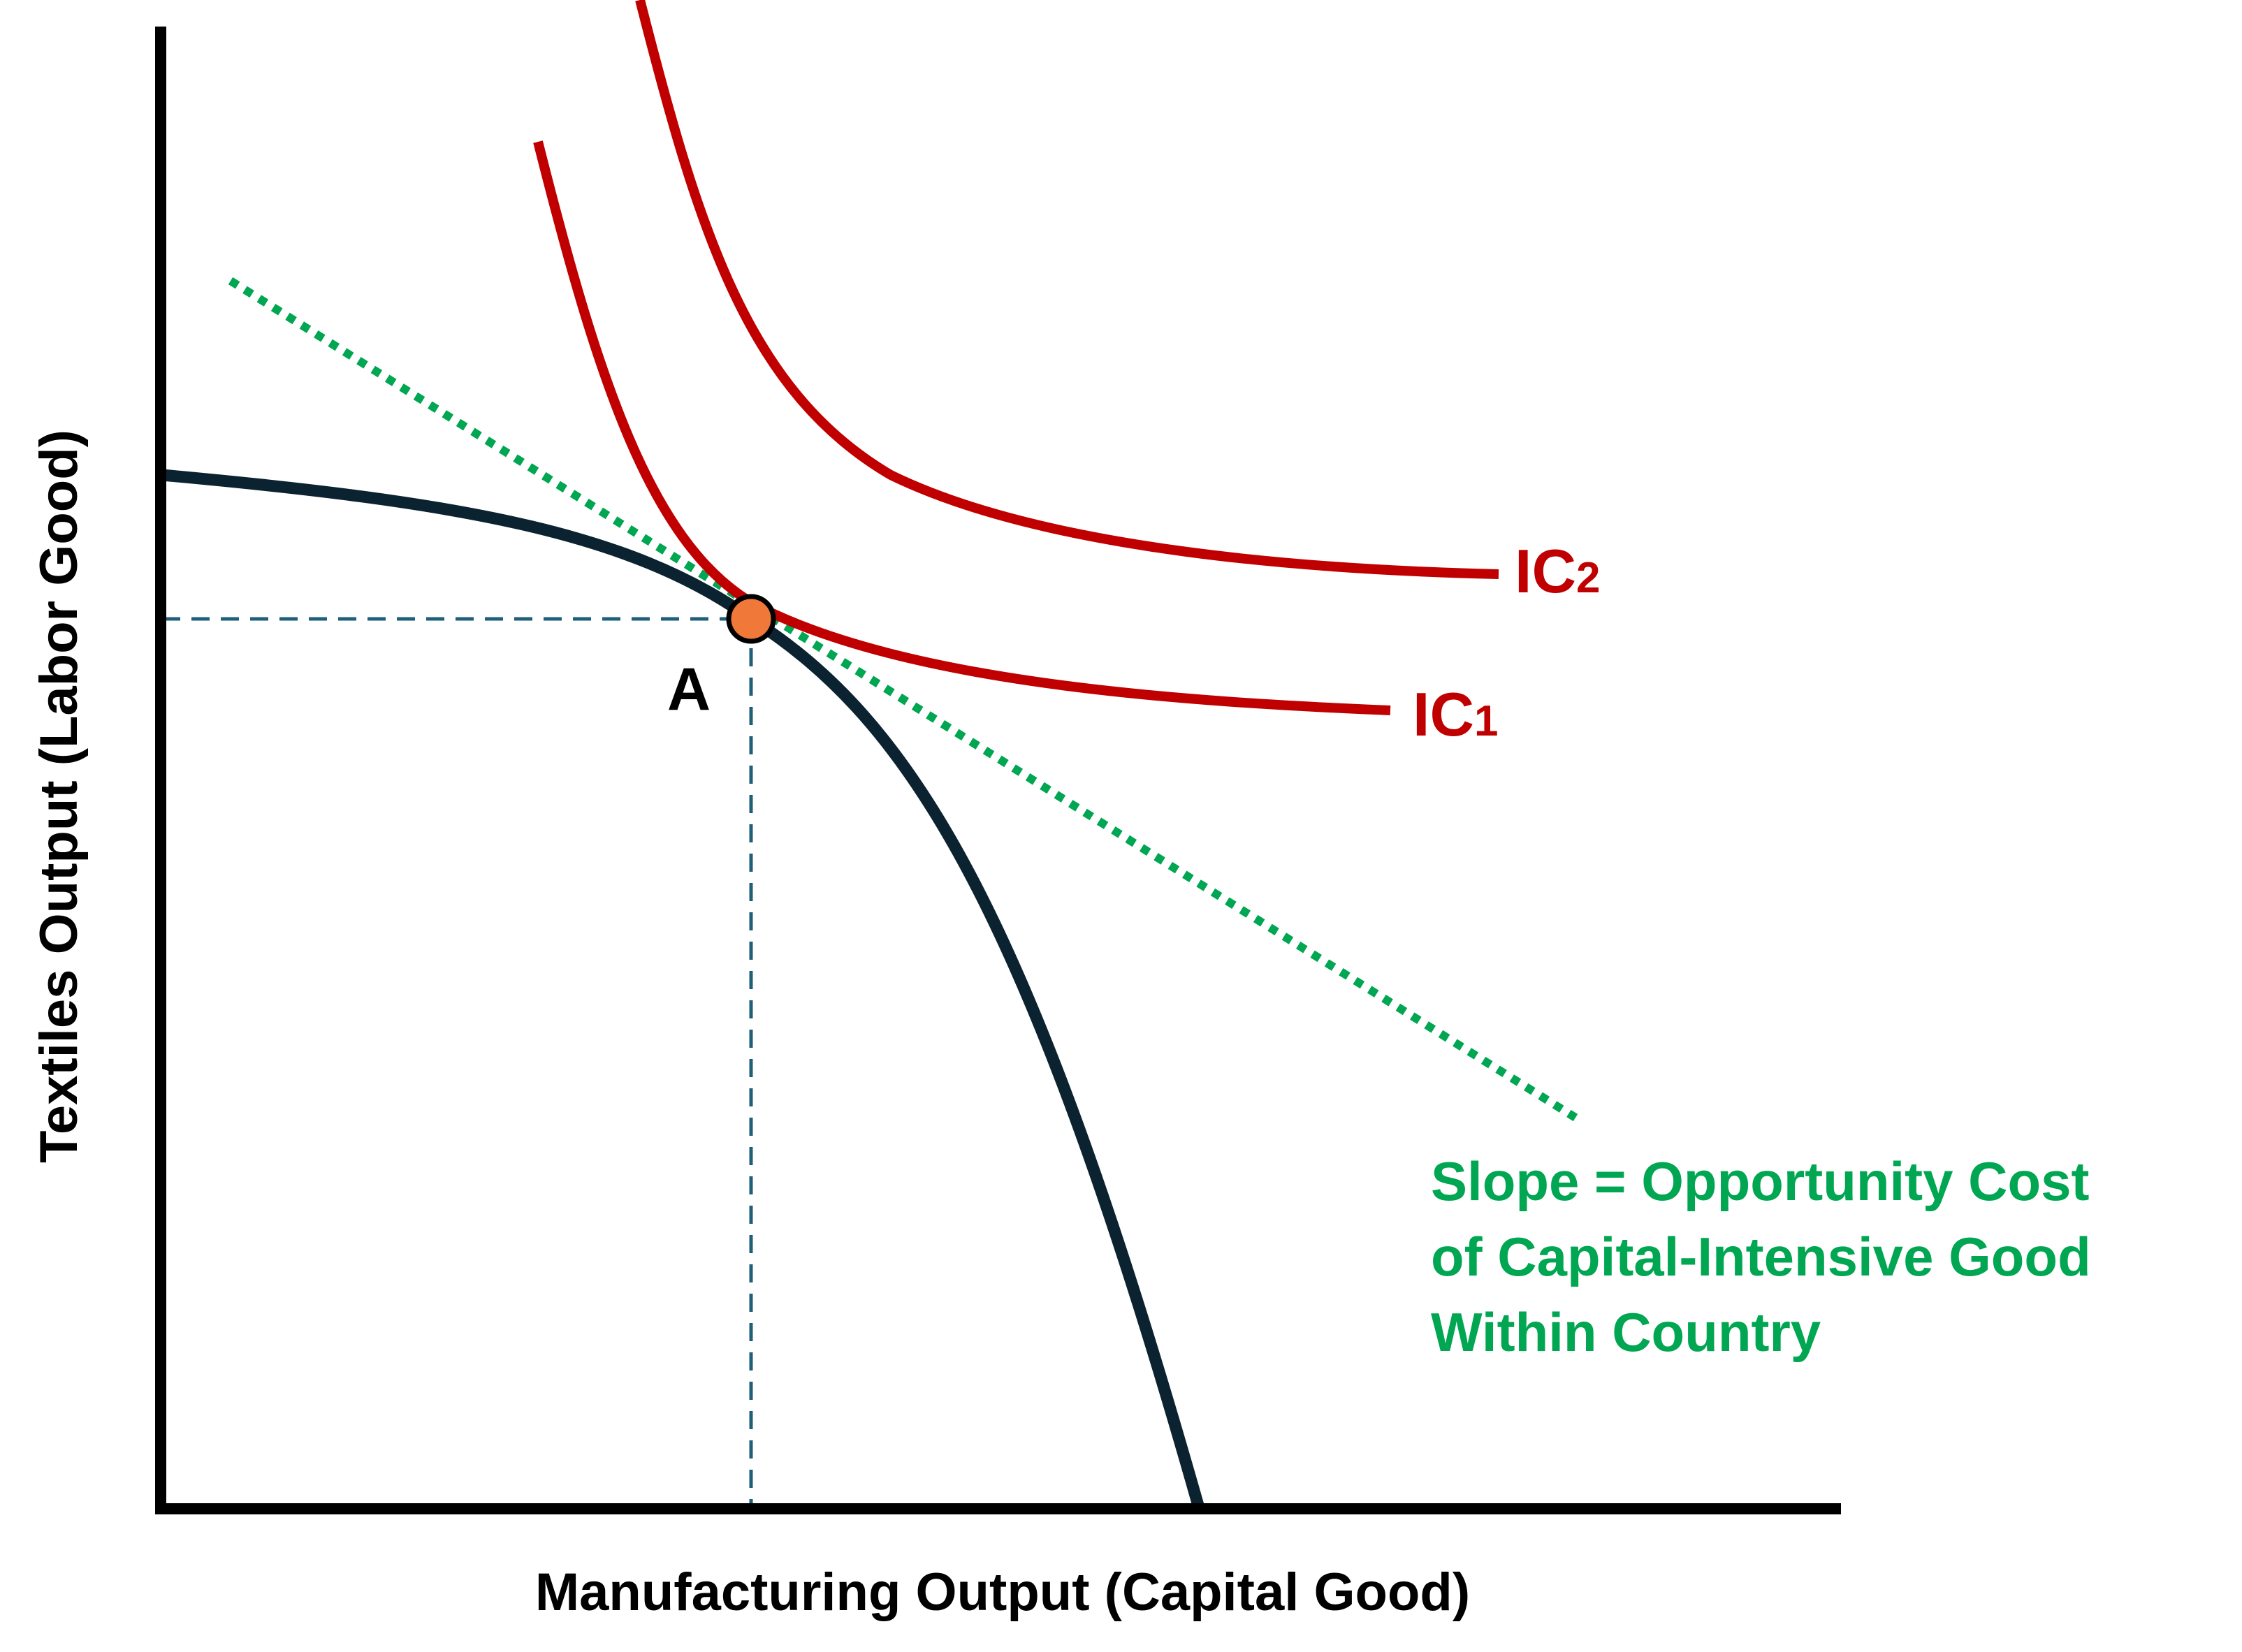  What do you see at coordinates (1486, 721) in the screenshot?
I see `ic1-label-sub: 1` at bounding box center [1486, 721].